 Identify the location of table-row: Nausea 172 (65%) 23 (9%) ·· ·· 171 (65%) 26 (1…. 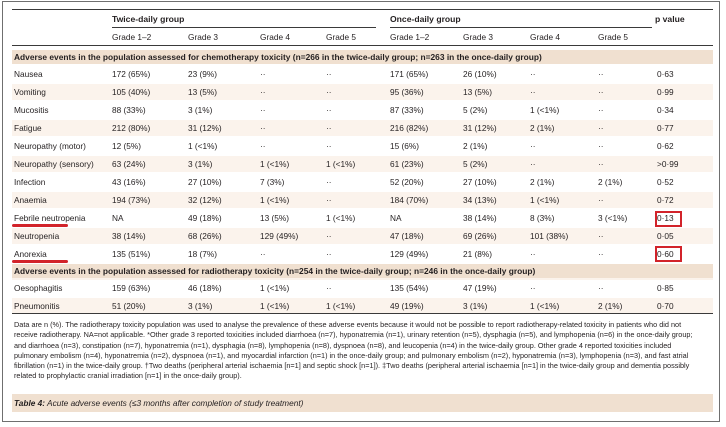
(362, 74).